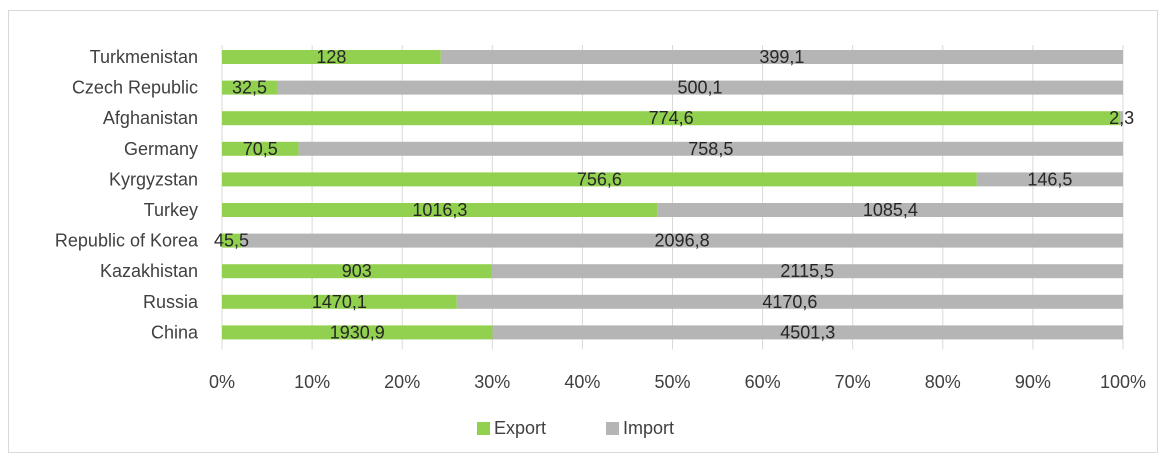  What do you see at coordinates (171, 302) in the screenshot?
I see `category-label: Russia` at bounding box center [171, 302].